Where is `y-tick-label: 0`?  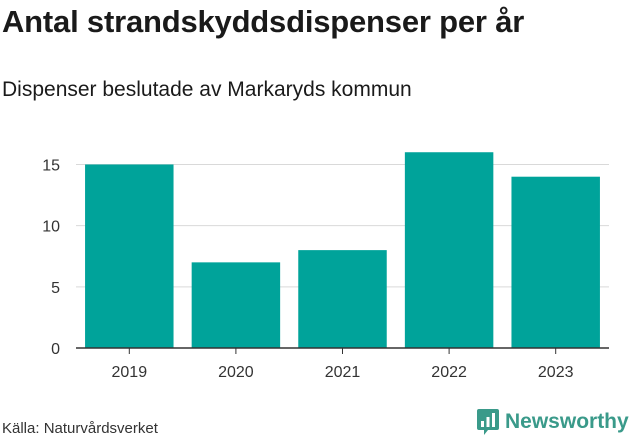
y-tick-label: 0 is located at coordinates (55, 349).